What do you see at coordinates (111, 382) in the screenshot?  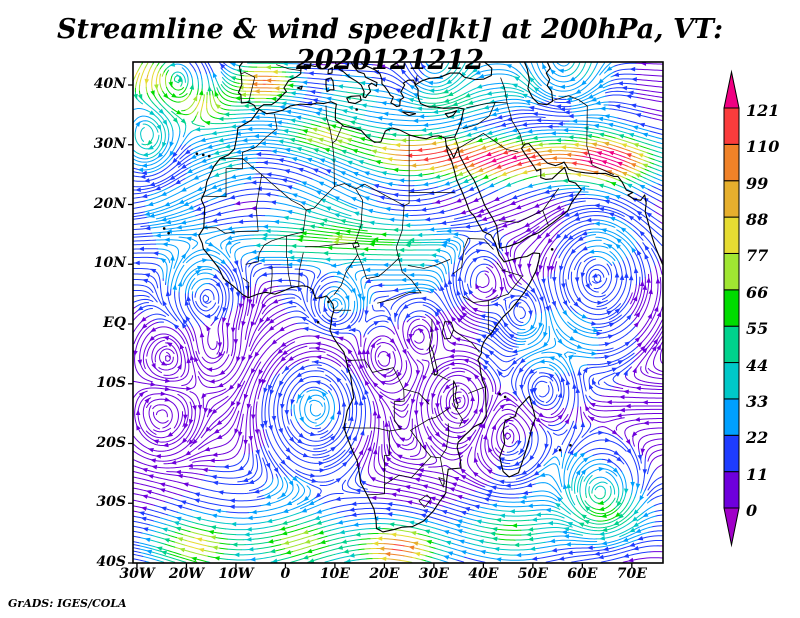 I see `lat-tick-label: 10S` at bounding box center [111, 382].